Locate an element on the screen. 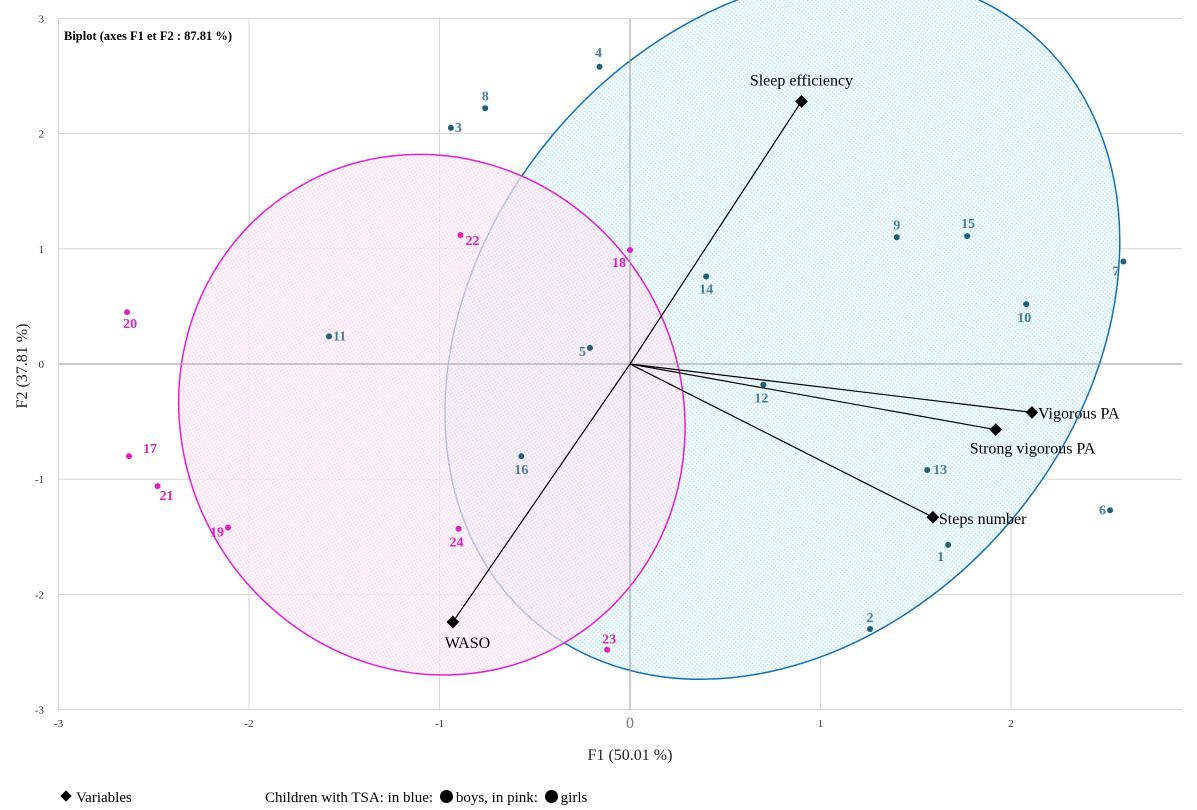  variable-label: WASO is located at coordinates (467, 643).